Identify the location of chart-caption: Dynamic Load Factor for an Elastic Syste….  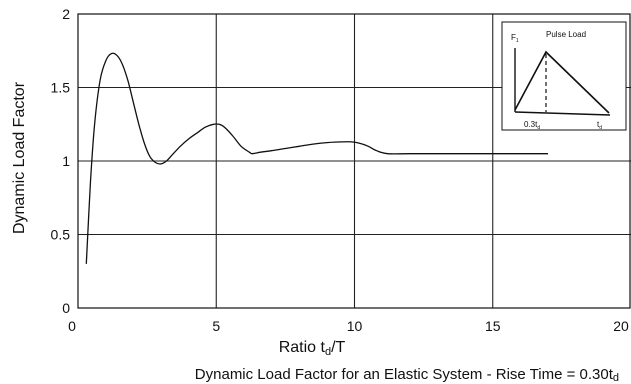
(407, 375).